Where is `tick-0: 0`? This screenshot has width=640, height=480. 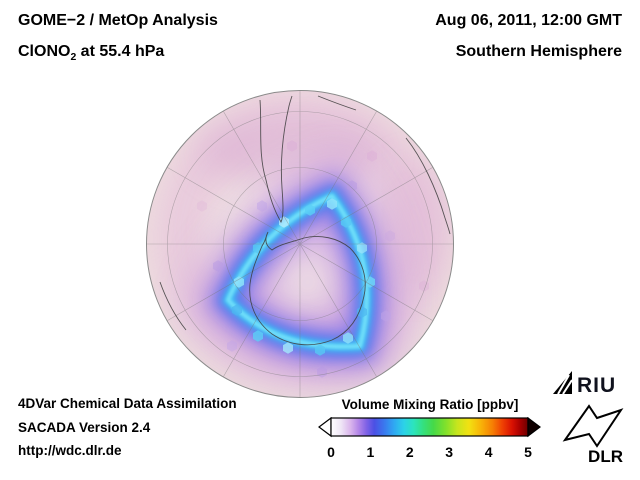 tick-0: 0 is located at coordinates (331, 452).